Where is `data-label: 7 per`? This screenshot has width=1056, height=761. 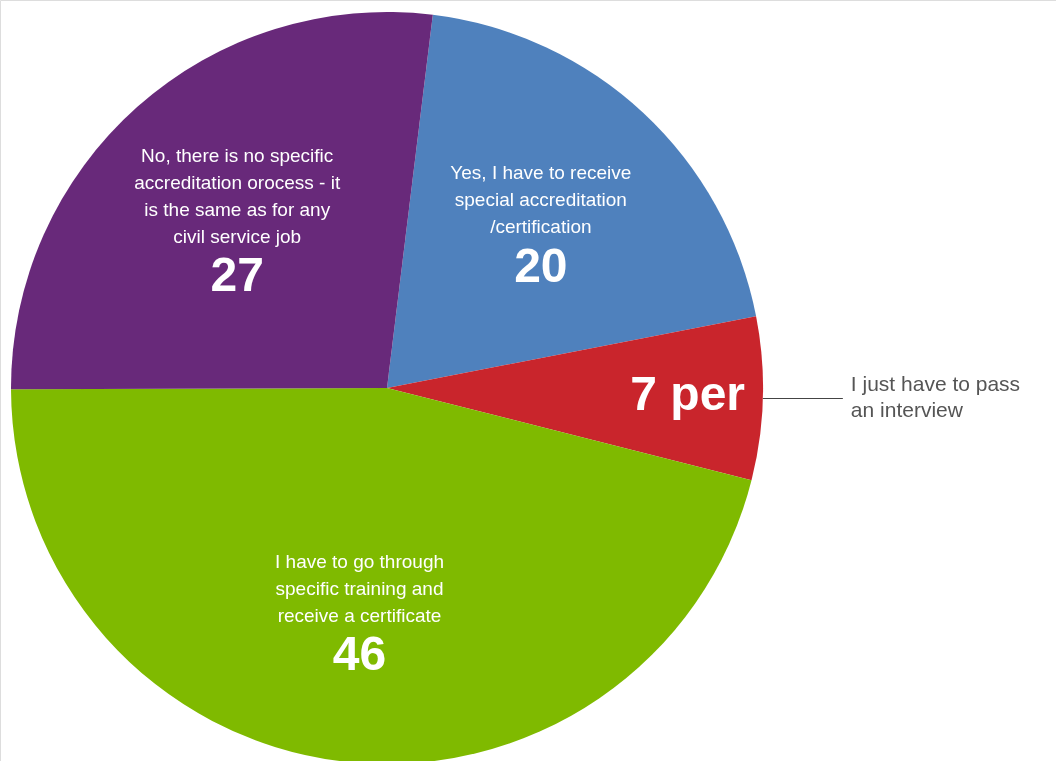
data-label: 7 per is located at coordinates (688, 394).